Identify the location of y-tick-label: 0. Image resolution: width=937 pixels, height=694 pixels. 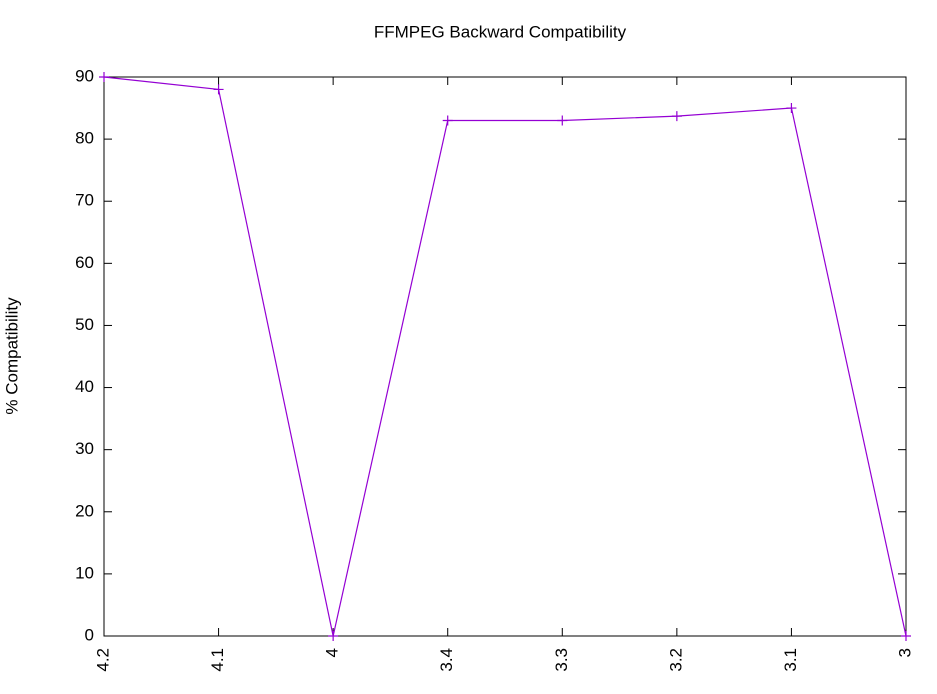
(89, 634).